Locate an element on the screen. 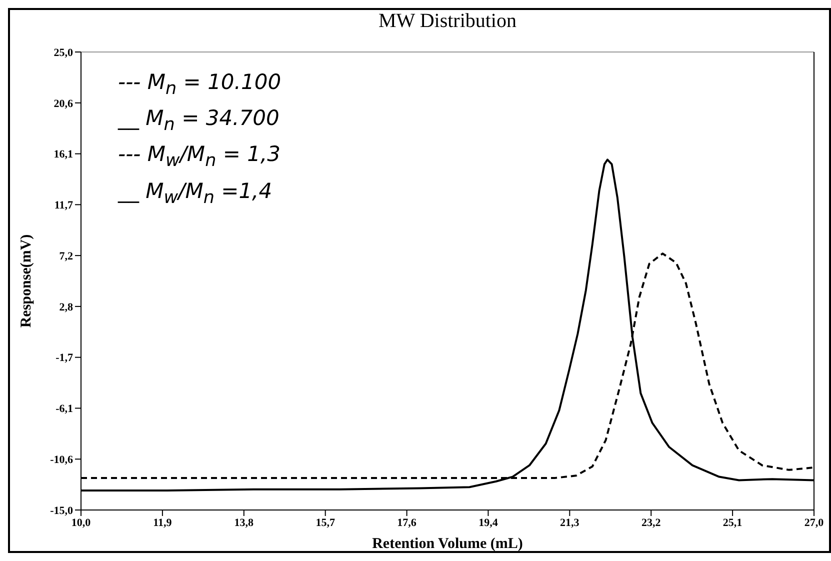 This screenshot has width=831, height=561. y-tick-label: 2,8 is located at coordinates (66, 307).